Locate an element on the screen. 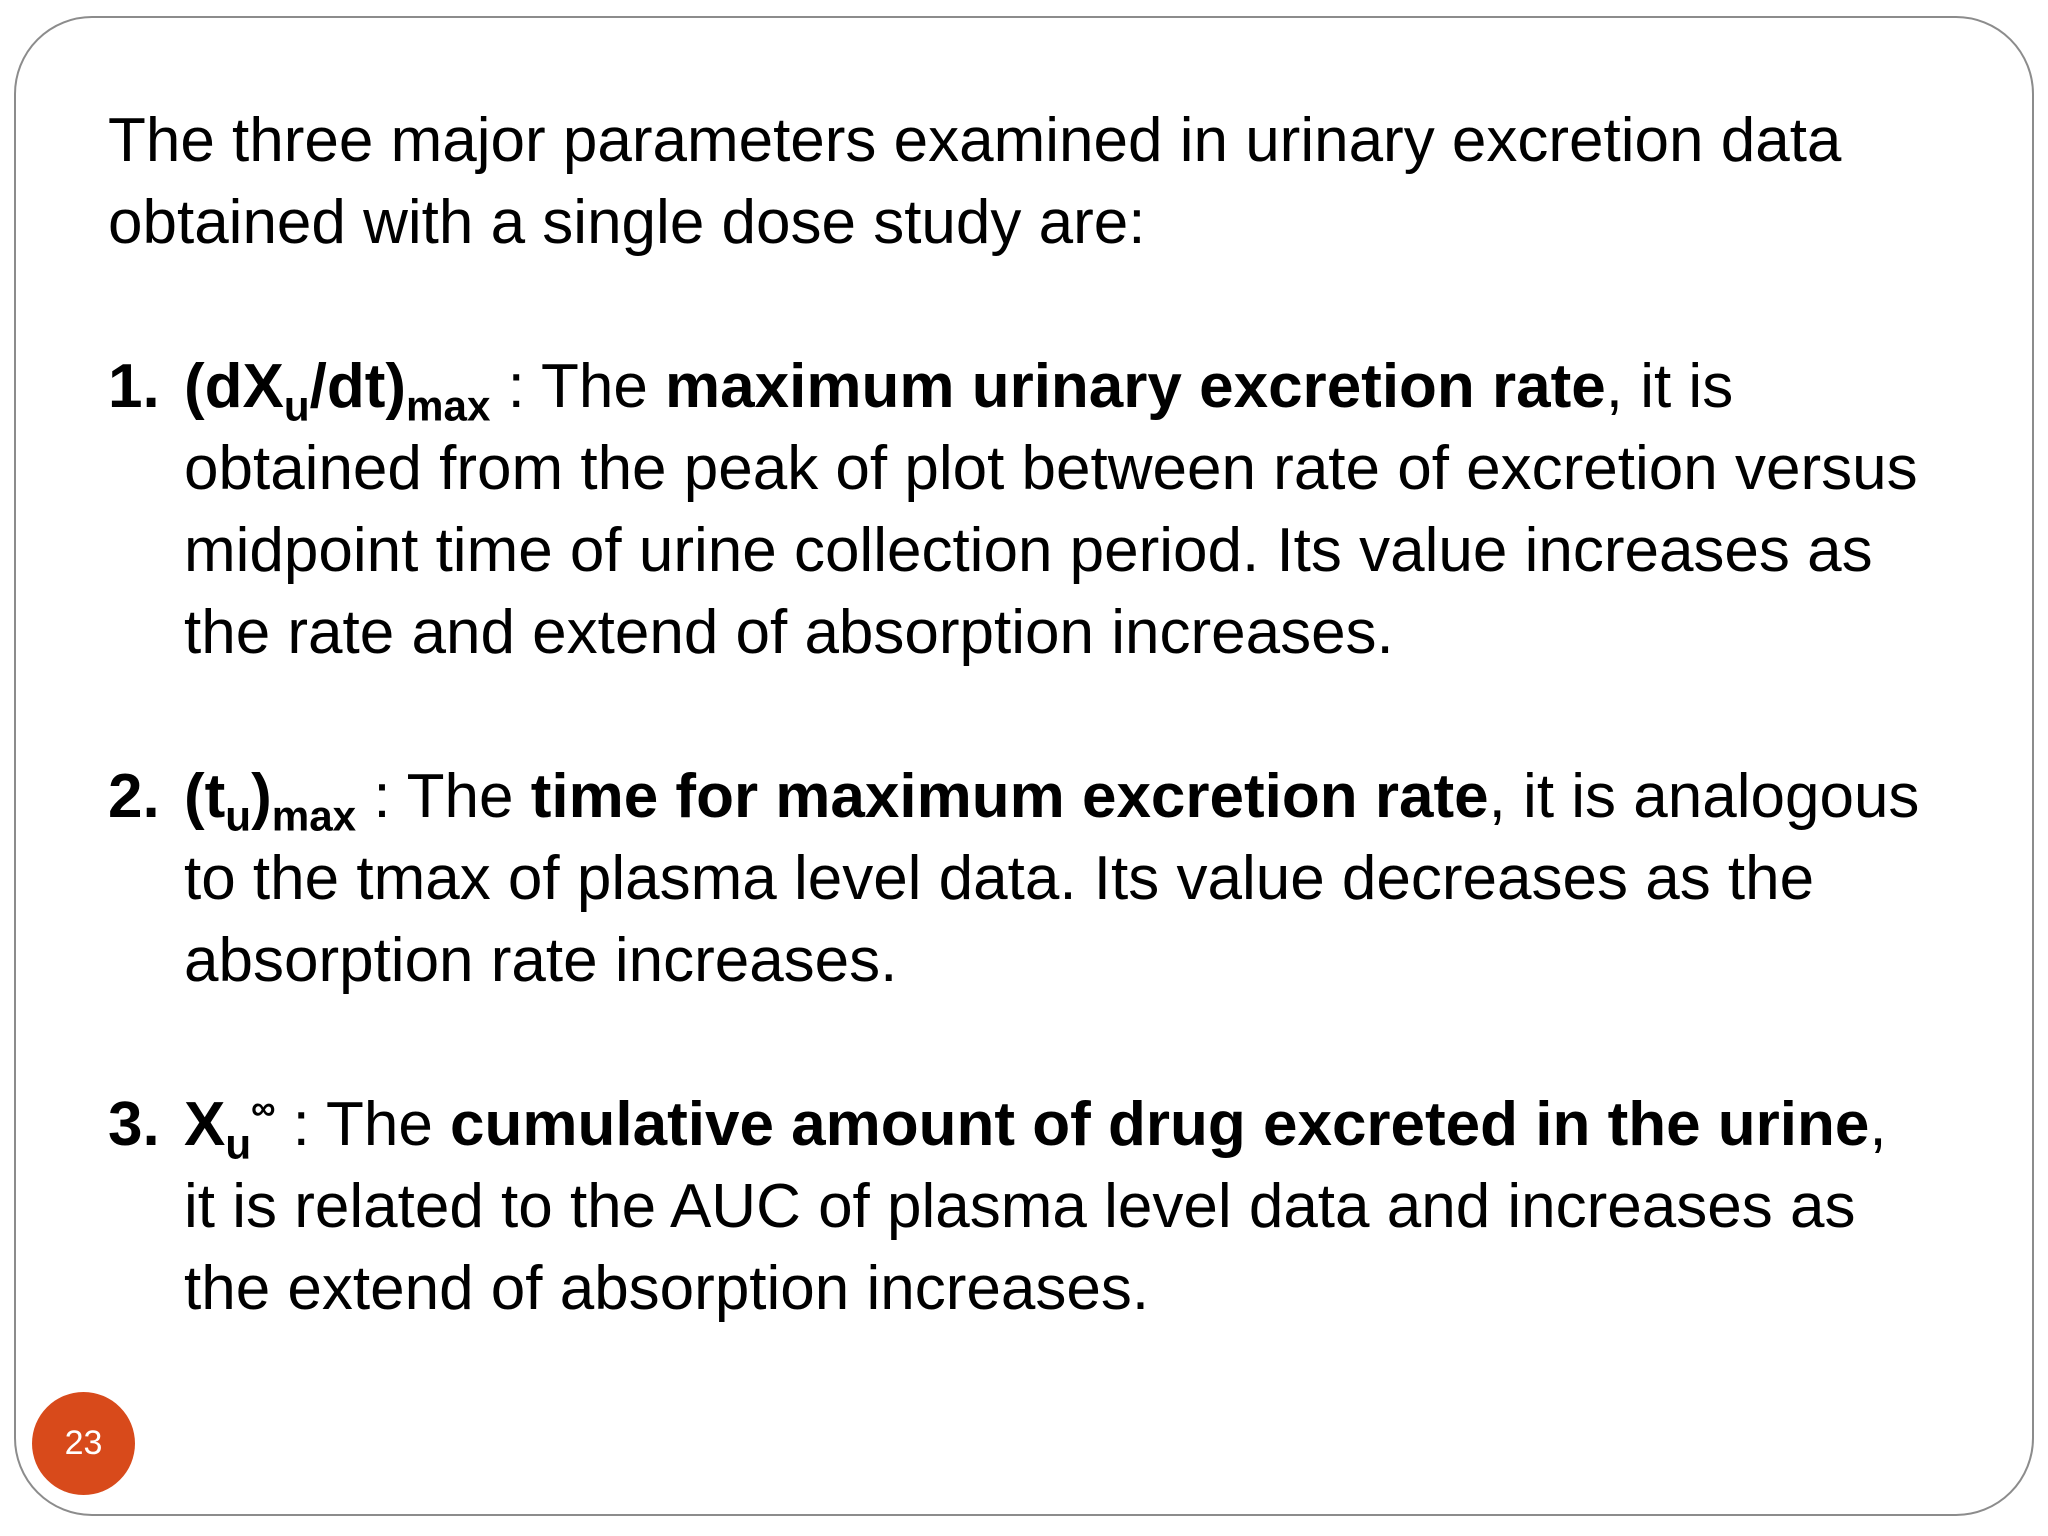  item-symbol: (dXu/dt)max is located at coordinates (337, 389).